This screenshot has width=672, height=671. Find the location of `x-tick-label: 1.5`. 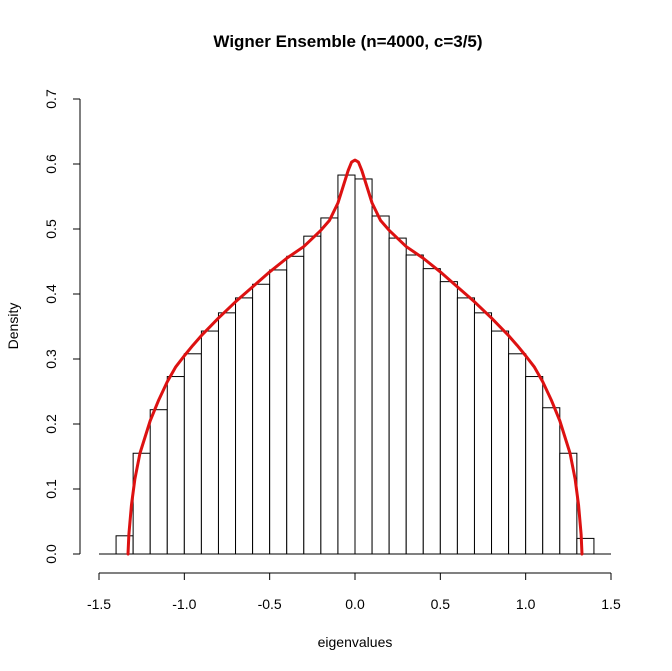

x-tick-label: 1.5 is located at coordinates (611, 604).